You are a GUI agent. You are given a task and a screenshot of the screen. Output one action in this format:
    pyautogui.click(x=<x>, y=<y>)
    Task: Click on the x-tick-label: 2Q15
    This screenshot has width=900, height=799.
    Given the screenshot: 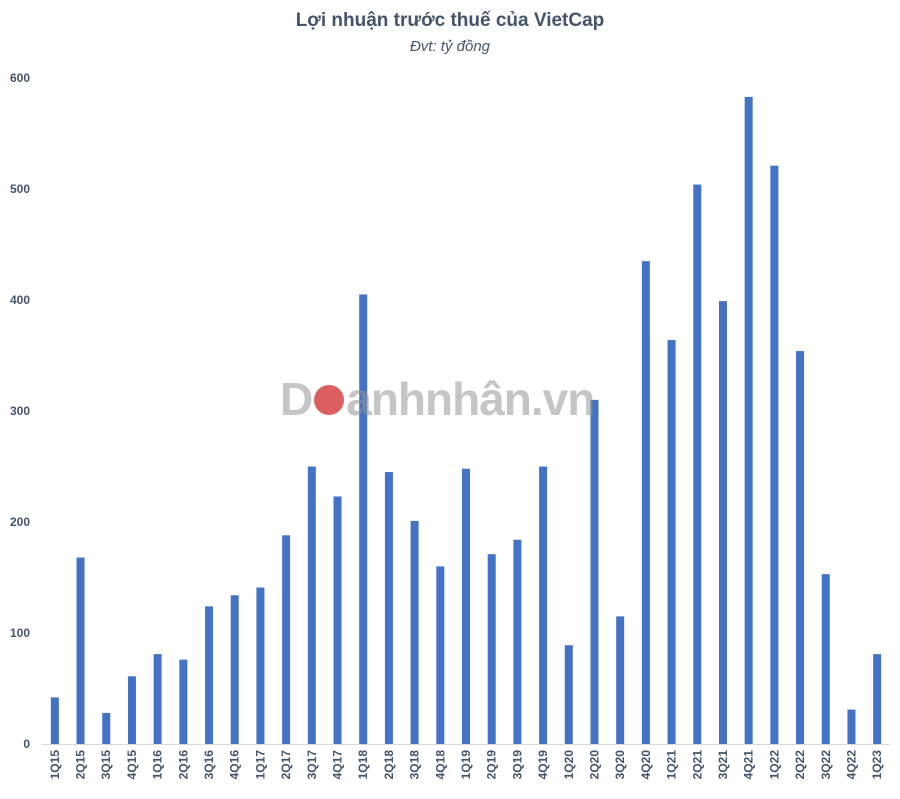 What is the action you would take?
    pyautogui.click(x=81, y=765)
    